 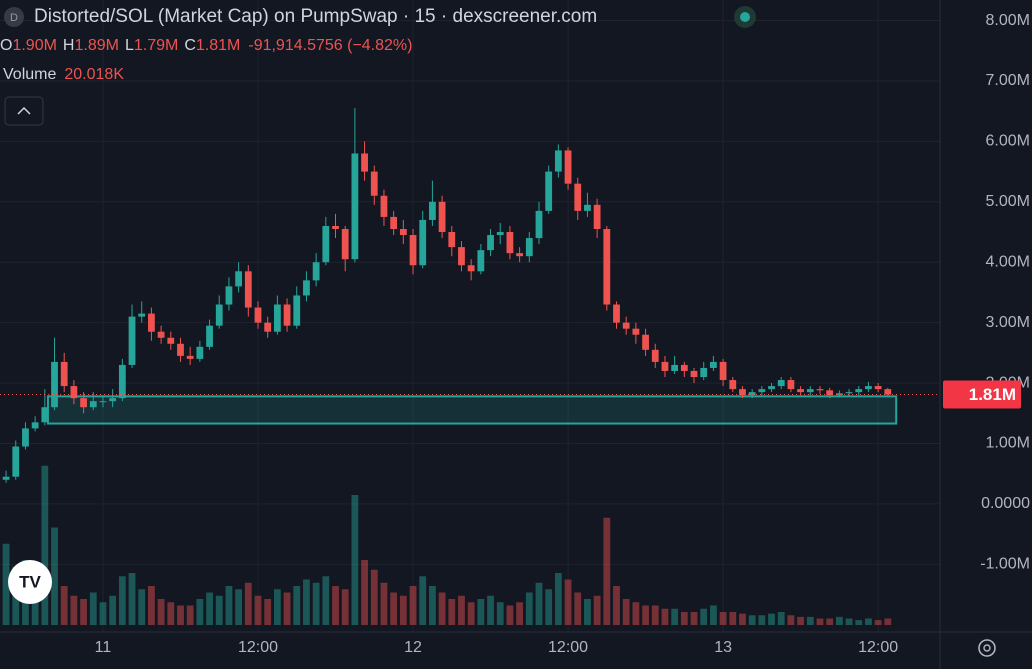 What do you see at coordinates (156, 45) in the screenshot?
I see `low-value: 1.79M` at bounding box center [156, 45].